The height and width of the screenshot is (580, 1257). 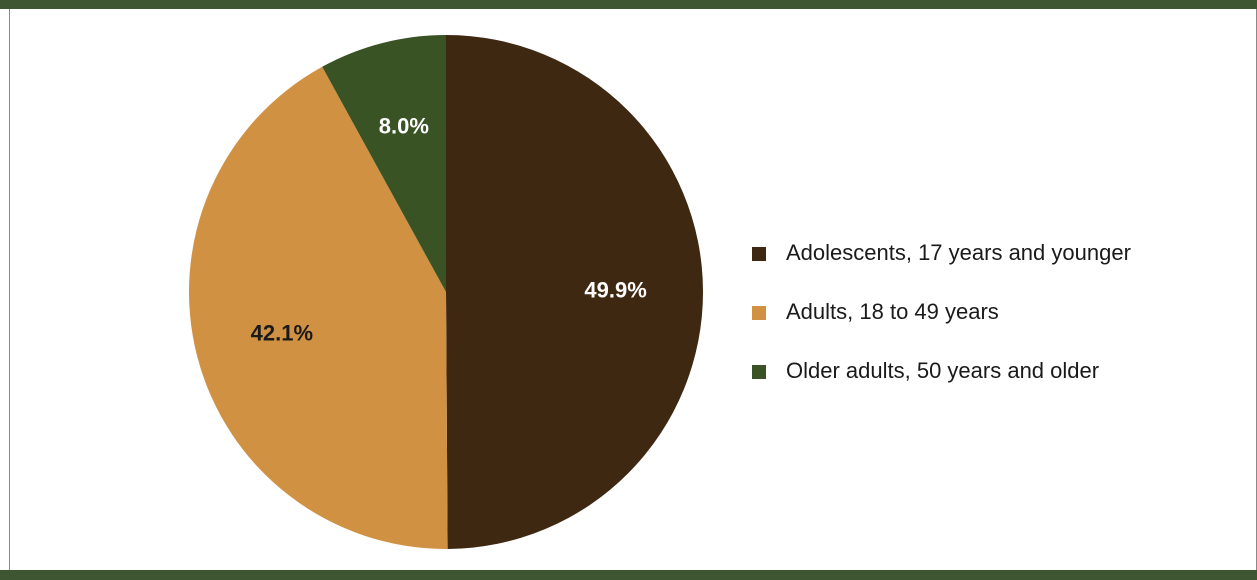 I want to click on legend-label: Older adults, 50 years and older, so click(x=942, y=370).